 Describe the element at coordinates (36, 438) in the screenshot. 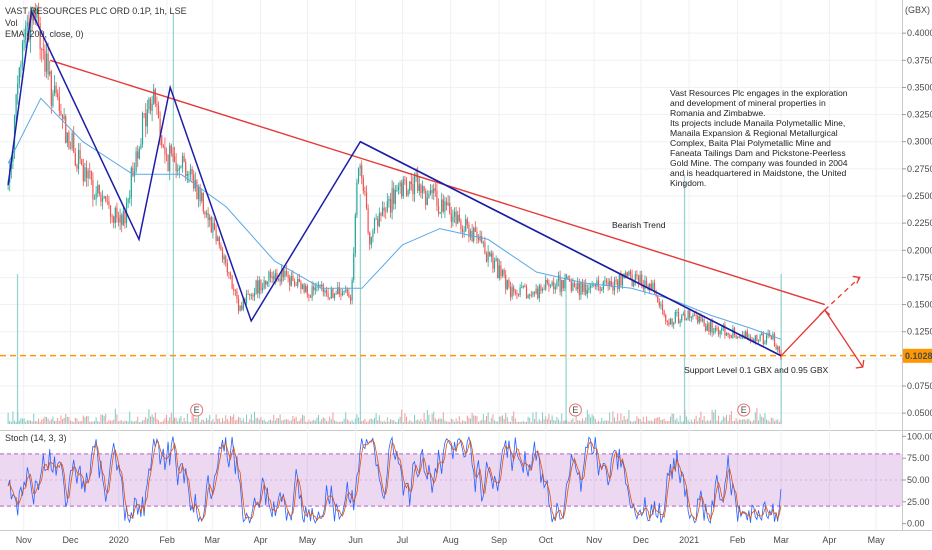

I see `stoch-title: Stoch (14, 3, 3)` at that location.